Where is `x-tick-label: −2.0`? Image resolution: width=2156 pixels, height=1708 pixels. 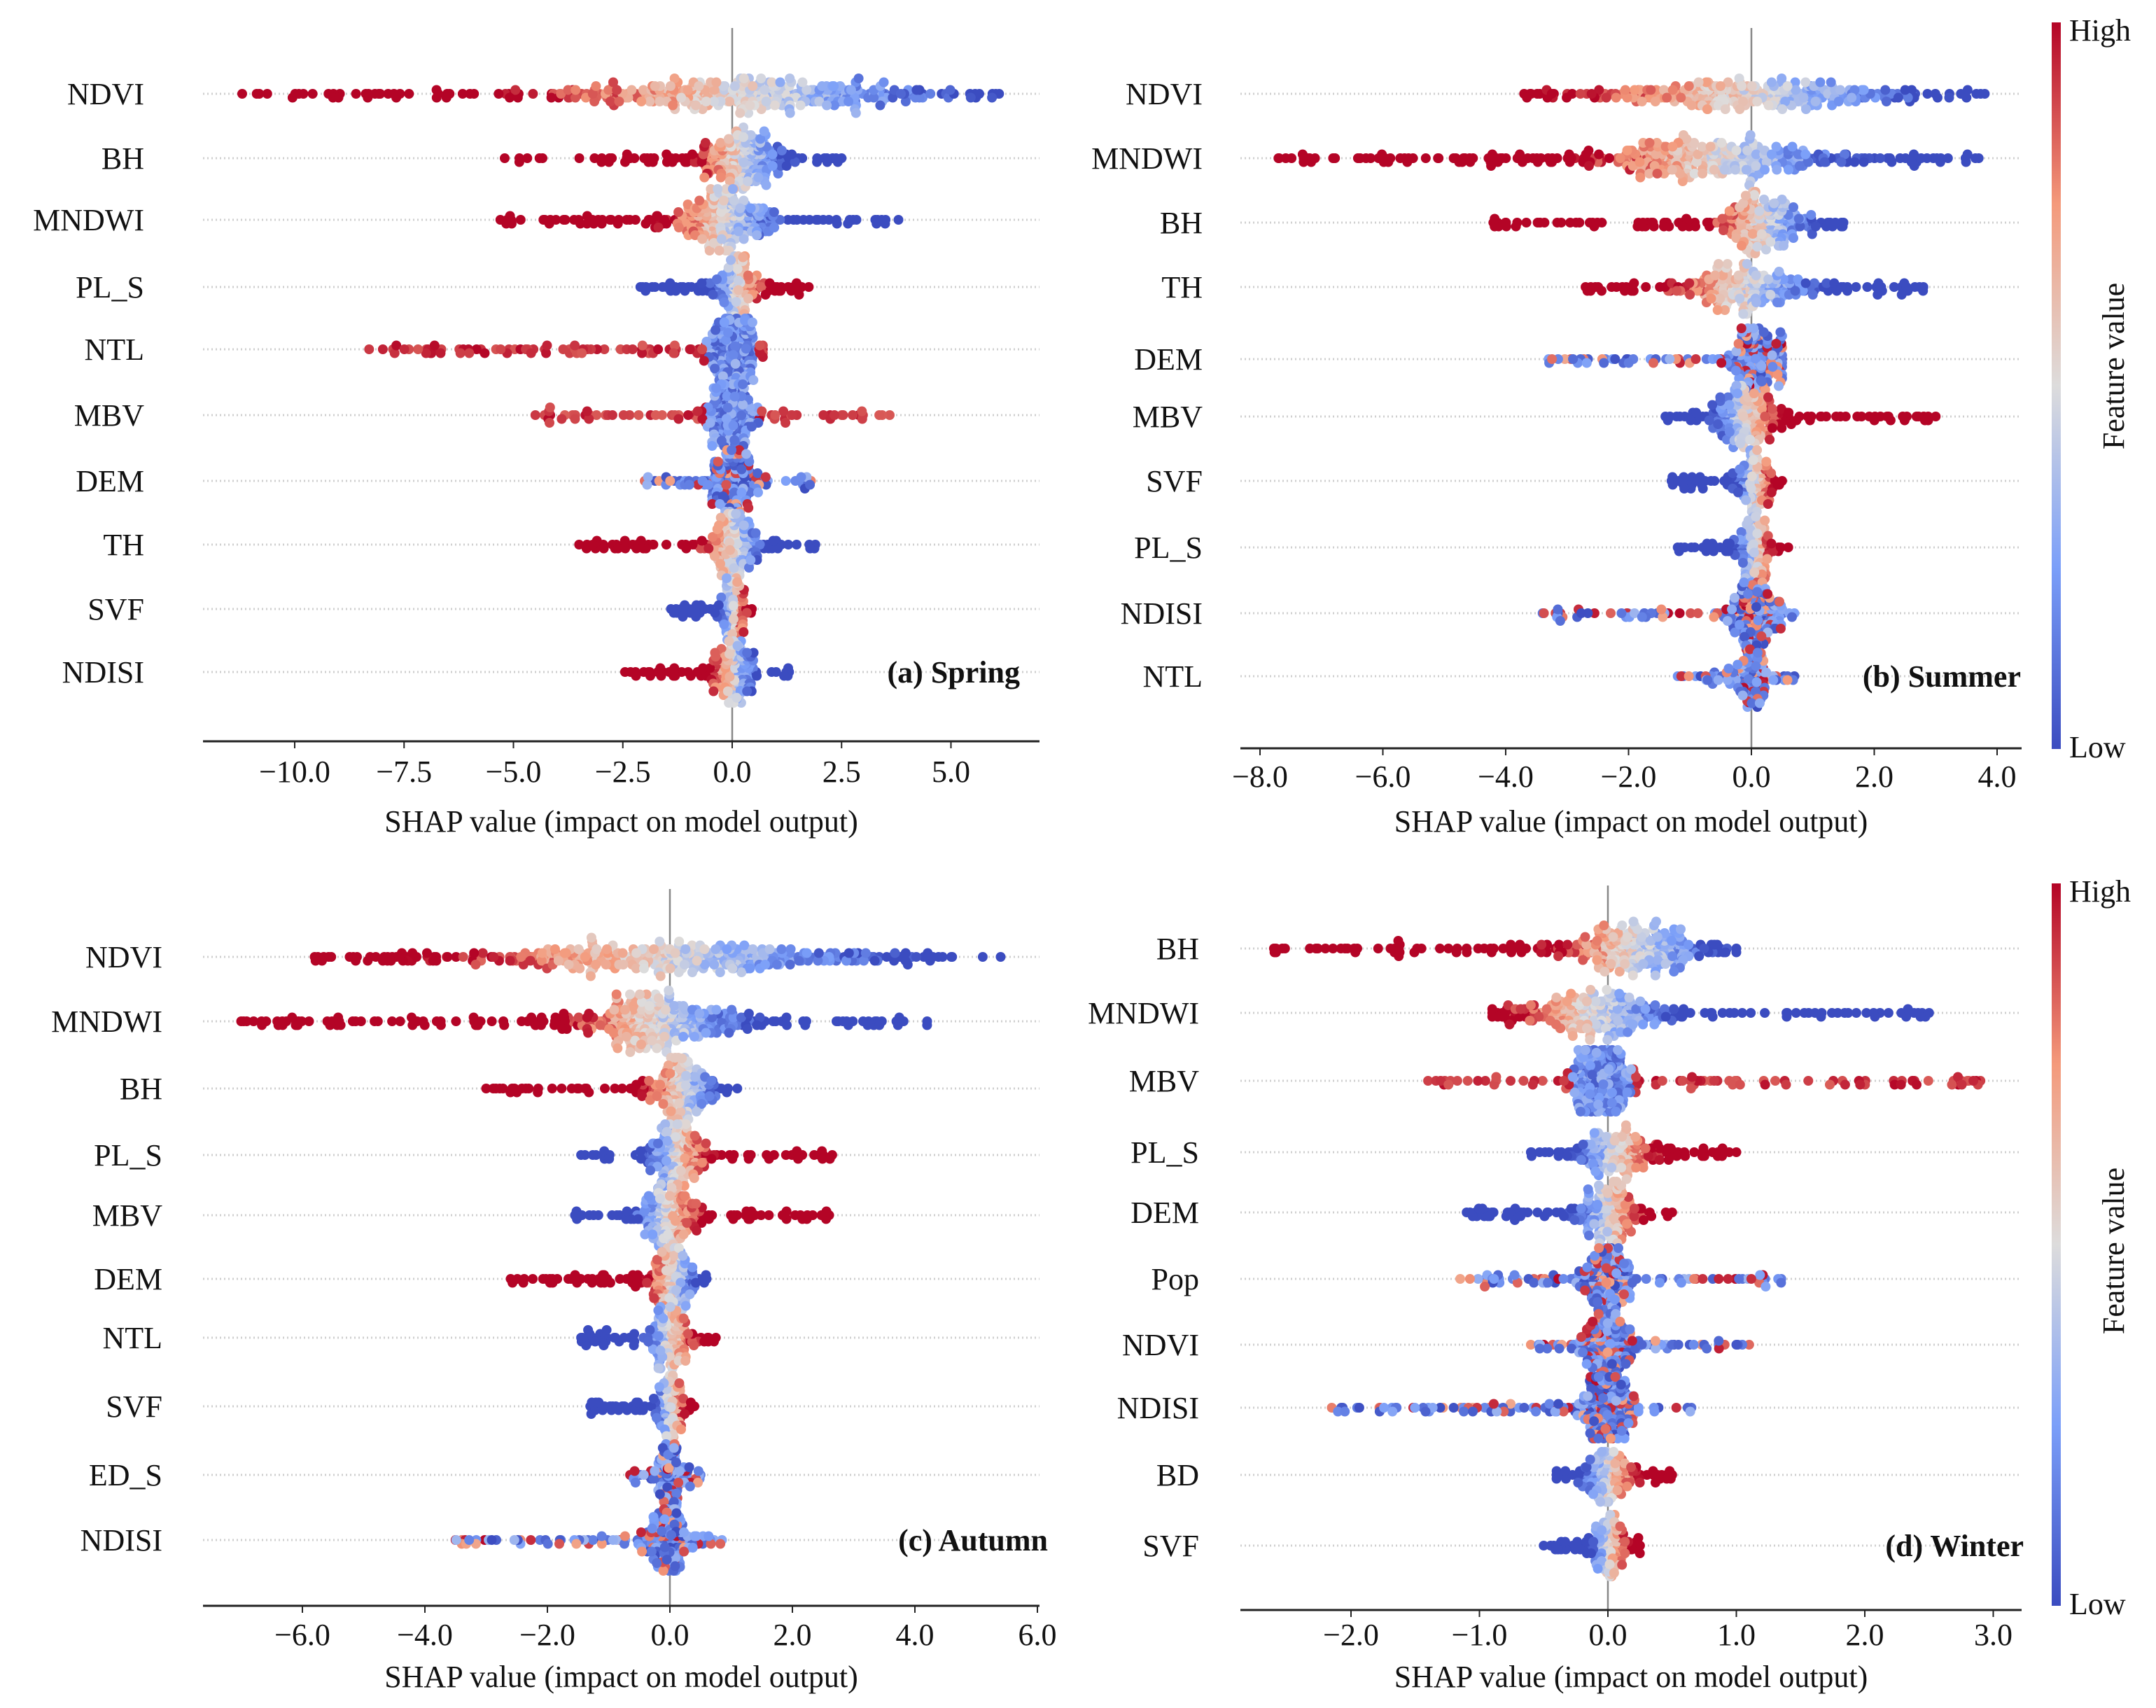 x-tick-label: −2.0 is located at coordinates (1629, 777).